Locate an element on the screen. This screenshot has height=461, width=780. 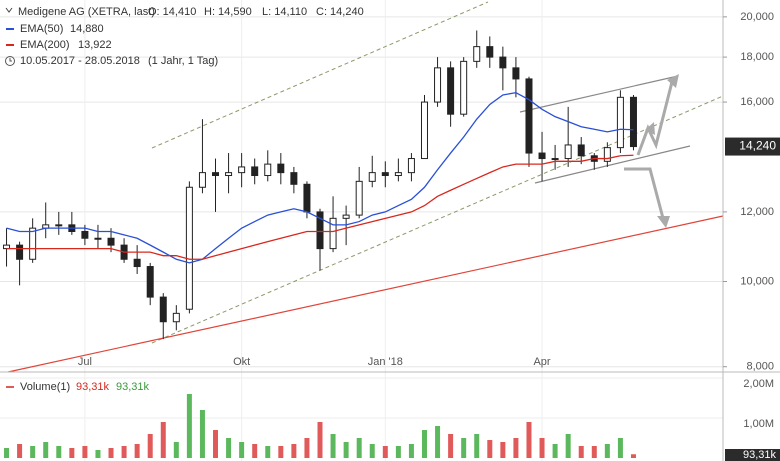
x-tick-label: Okt is located at coordinates (241, 362).